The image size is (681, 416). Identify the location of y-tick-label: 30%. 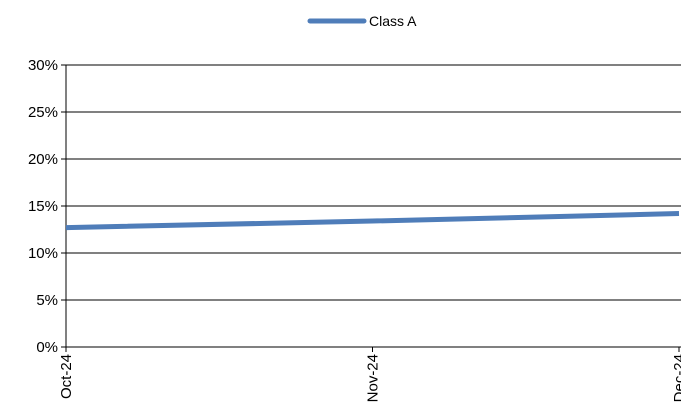
(43, 65).